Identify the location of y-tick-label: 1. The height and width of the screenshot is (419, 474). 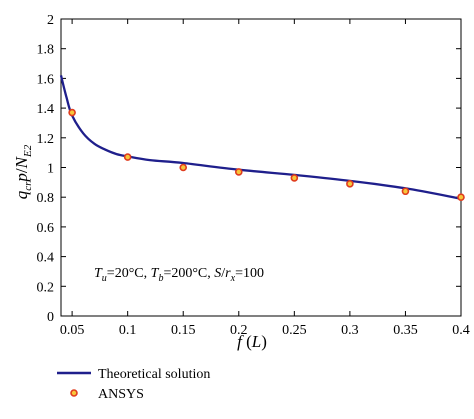
(50, 169).